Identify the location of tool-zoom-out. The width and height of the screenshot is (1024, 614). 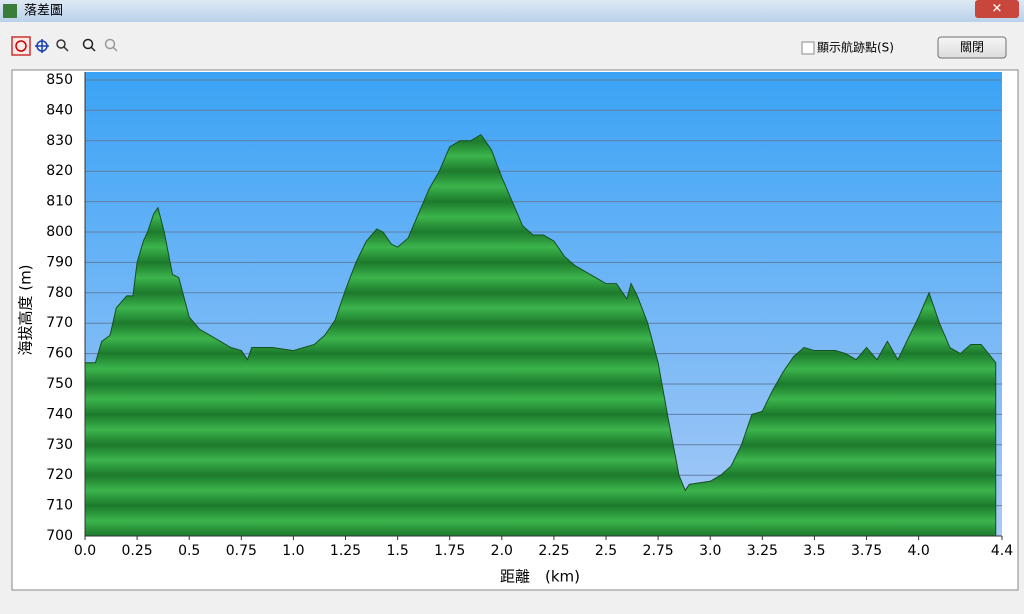
(110, 44).